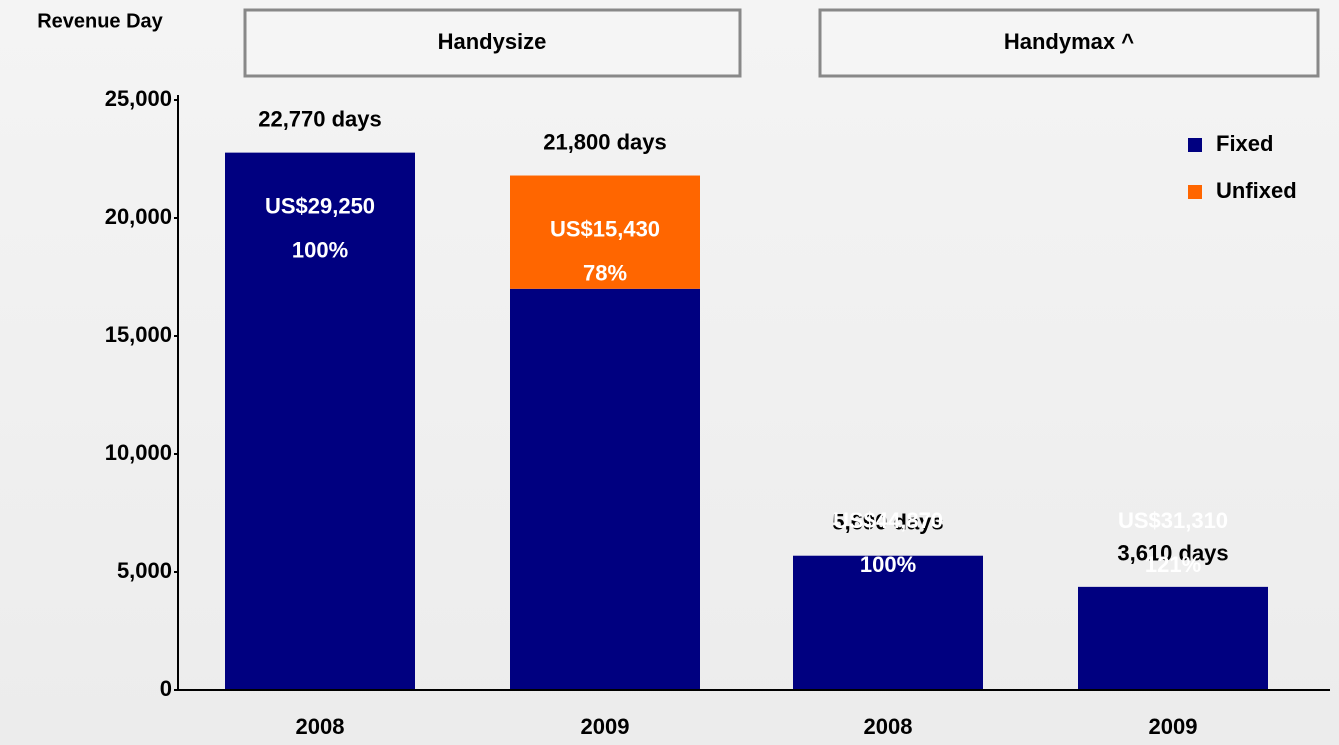  I want to click on total-label: 3,610 days, so click(1172, 553).